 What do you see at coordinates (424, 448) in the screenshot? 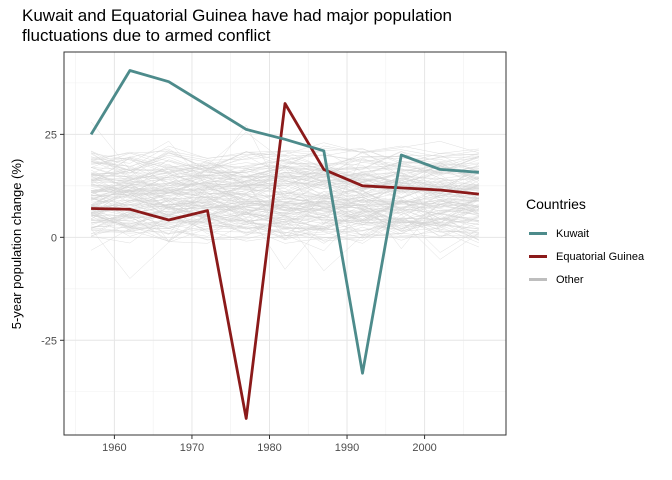
I see `x-tick-label: 2000` at bounding box center [424, 448].